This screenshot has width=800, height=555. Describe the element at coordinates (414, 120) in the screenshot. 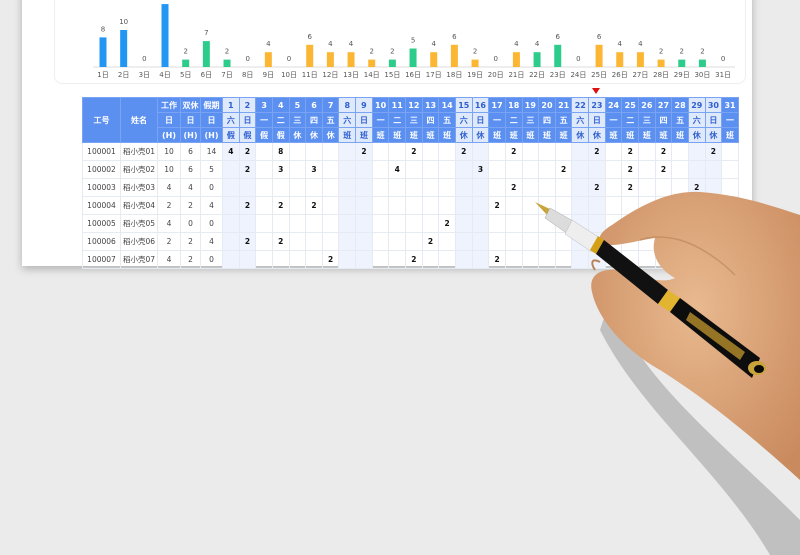

I see `header-weekday: 三` at that location.